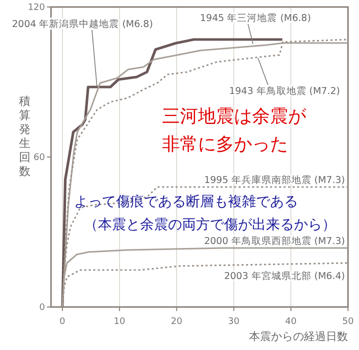 Image resolution: width=359 pixels, height=350 pixels. I want to click on annotation: よって傷痕である断層も複雑である, so click(186, 202).